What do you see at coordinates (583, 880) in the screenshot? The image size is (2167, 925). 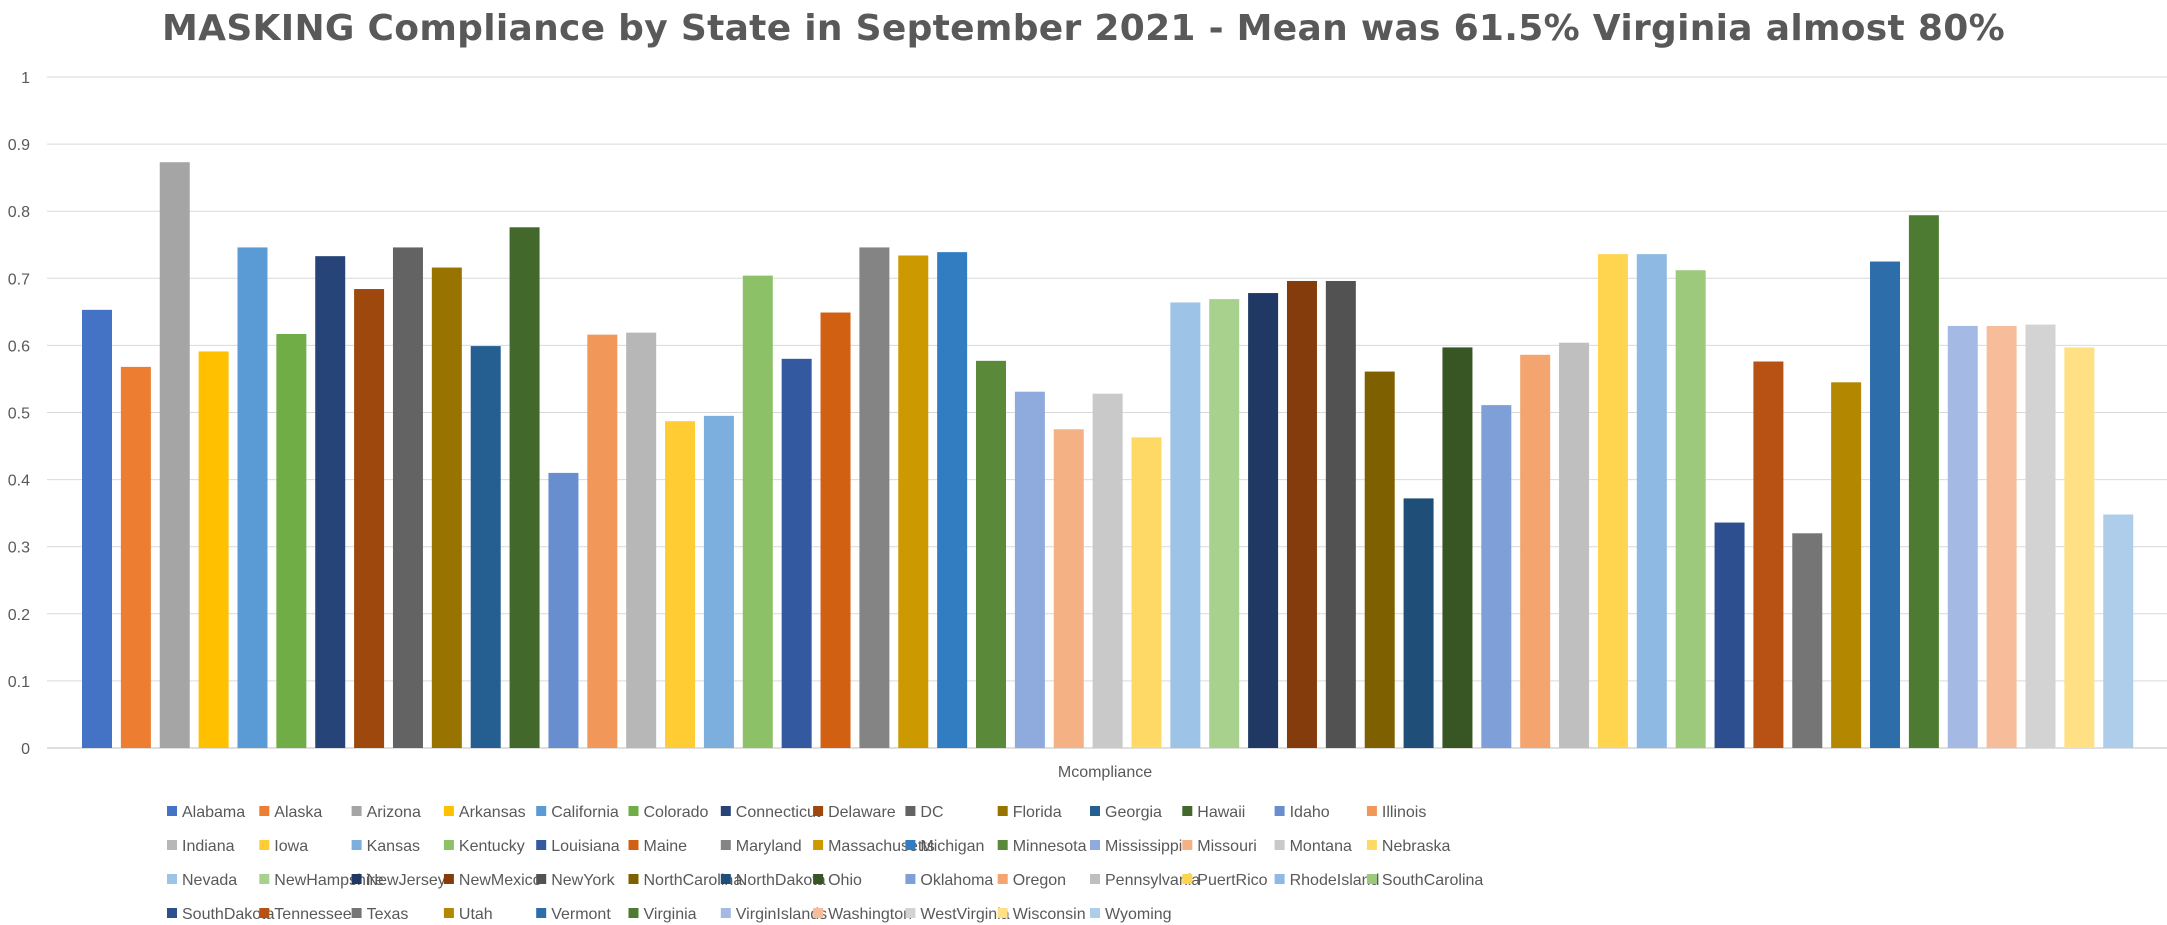 I see `legend-label: NewYork` at bounding box center [583, 880].